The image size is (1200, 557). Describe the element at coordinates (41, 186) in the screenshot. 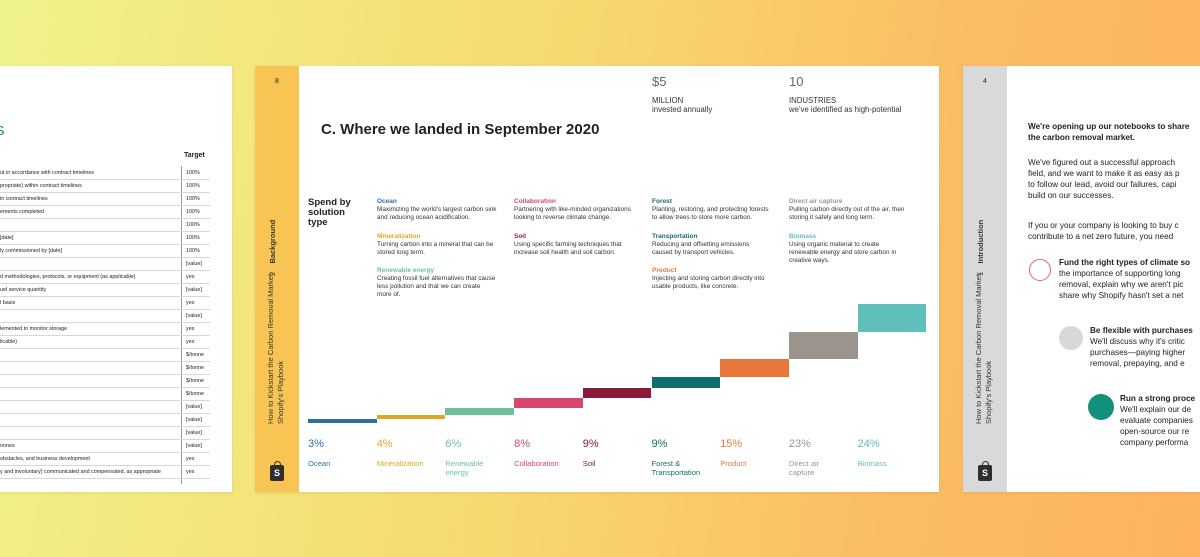

I see `row-description: propriate) within contract timelines` at that location.